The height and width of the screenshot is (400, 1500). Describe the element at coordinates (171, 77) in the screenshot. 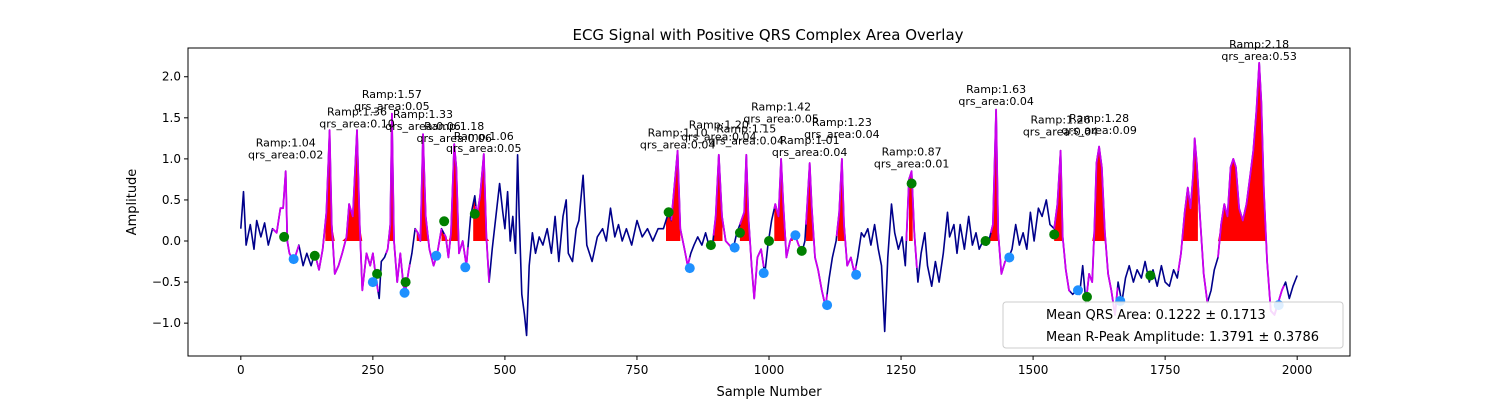

I see `y-tick-label: 2.0` at that location.